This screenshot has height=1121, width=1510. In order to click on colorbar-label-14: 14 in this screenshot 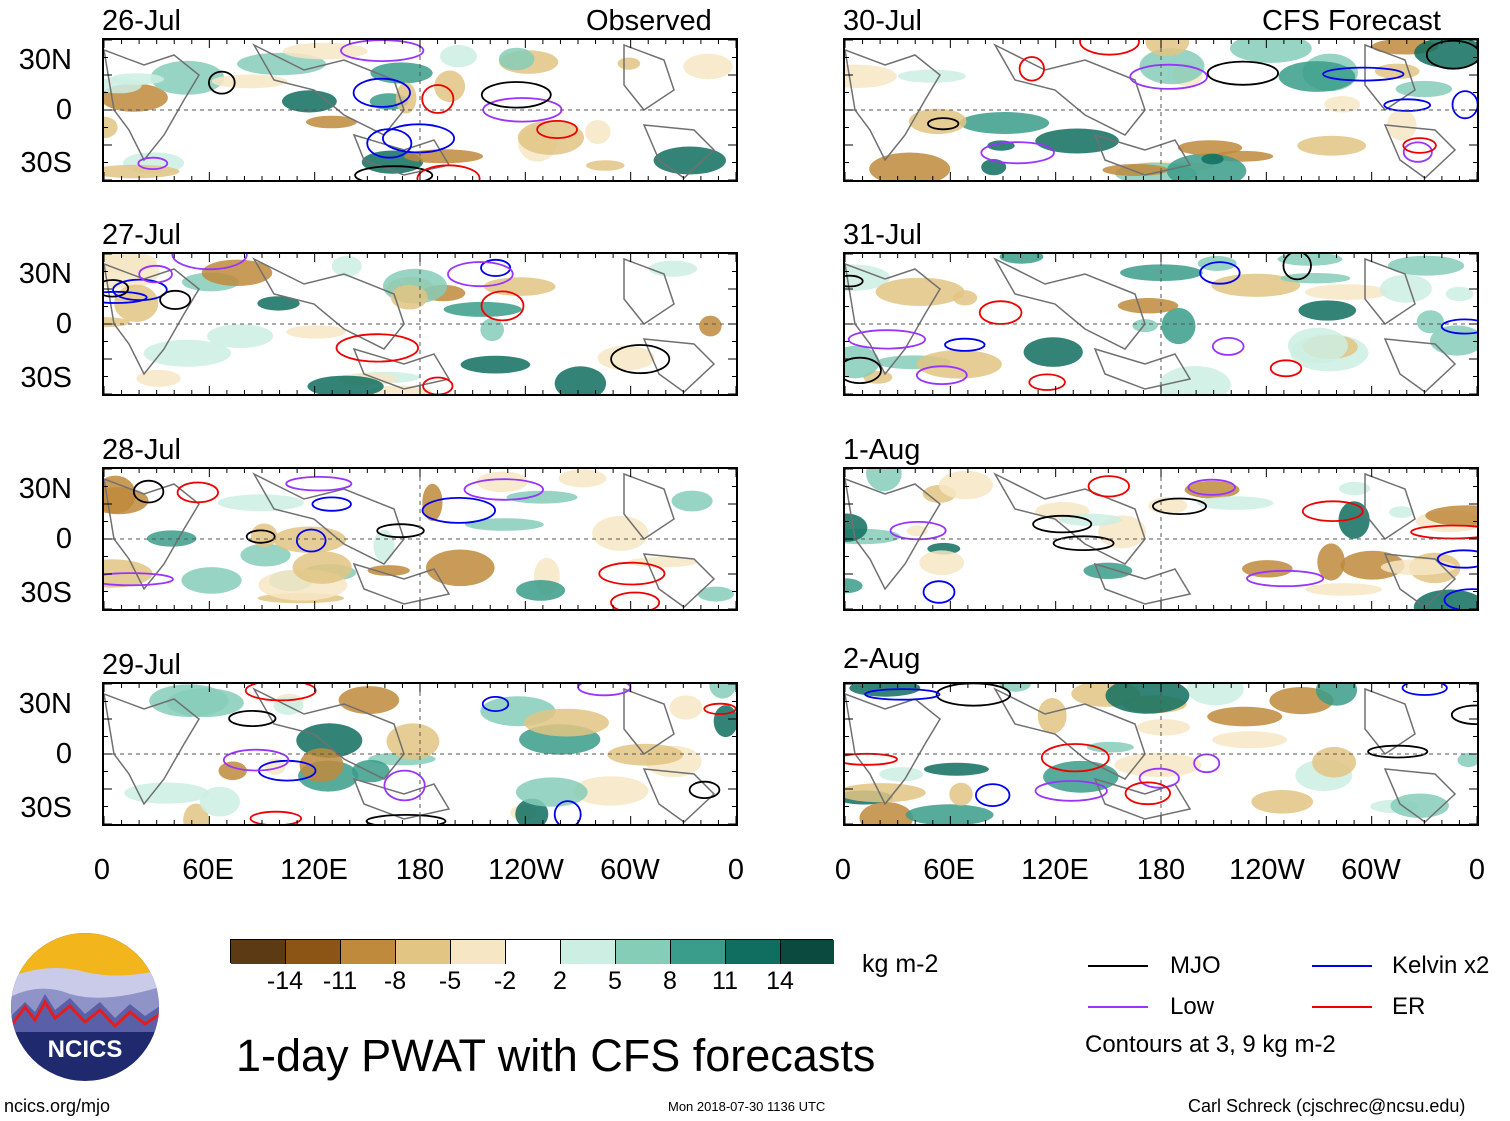, I will do `click(780, 981)`.